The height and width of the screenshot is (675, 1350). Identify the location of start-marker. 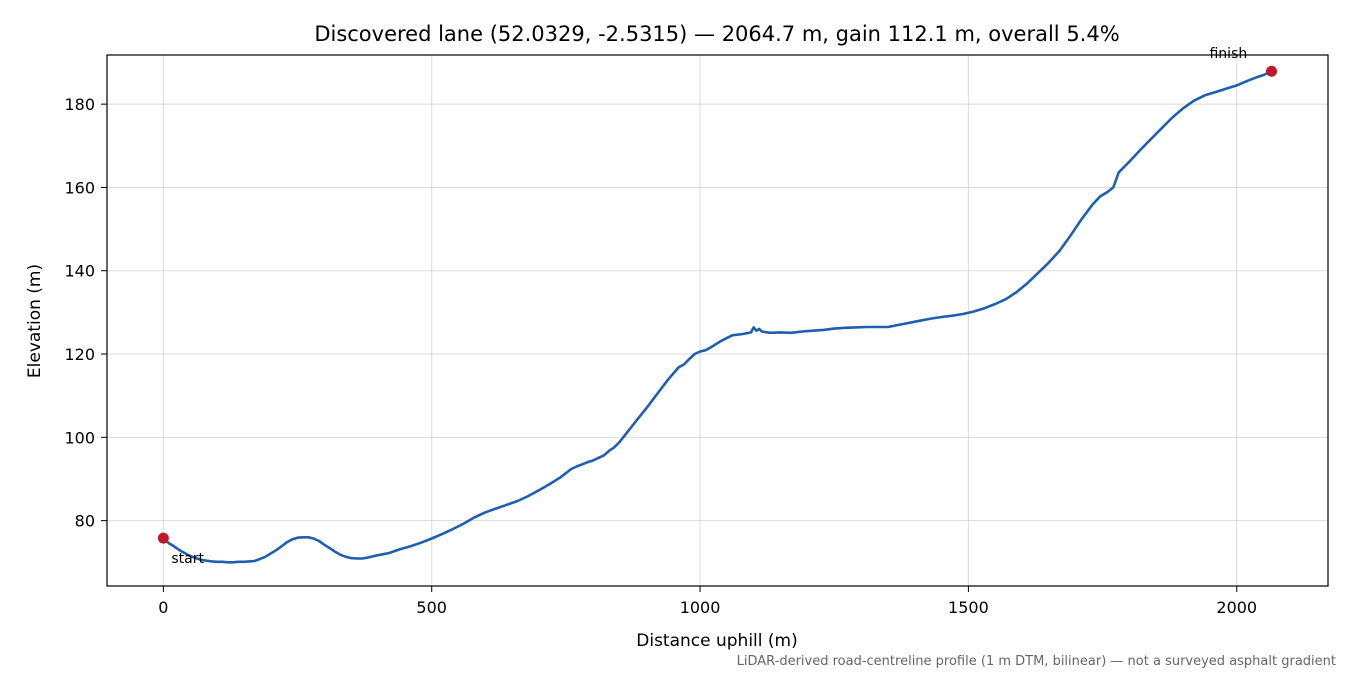
(163, 538).